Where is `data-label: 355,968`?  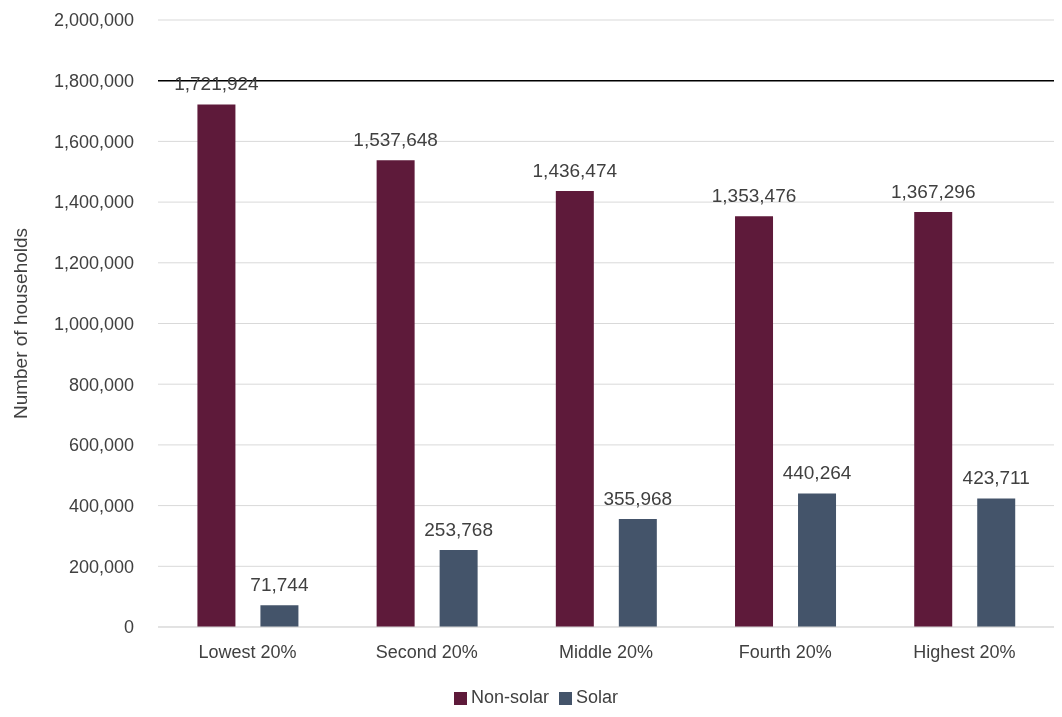 data-label: 355,968 is located at coordinates (638, 498).